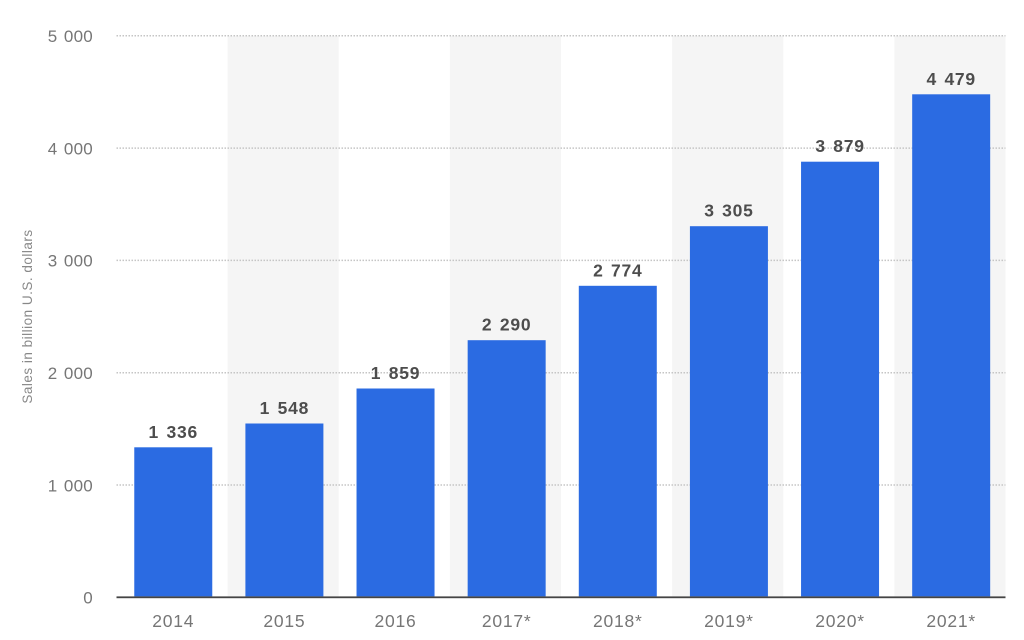 This screenshot has width=1024, height=640. What do you see at coordinates (173, 621) in the screenshot?
I see `svg-text: 2014` at bounding box center [173, 621].